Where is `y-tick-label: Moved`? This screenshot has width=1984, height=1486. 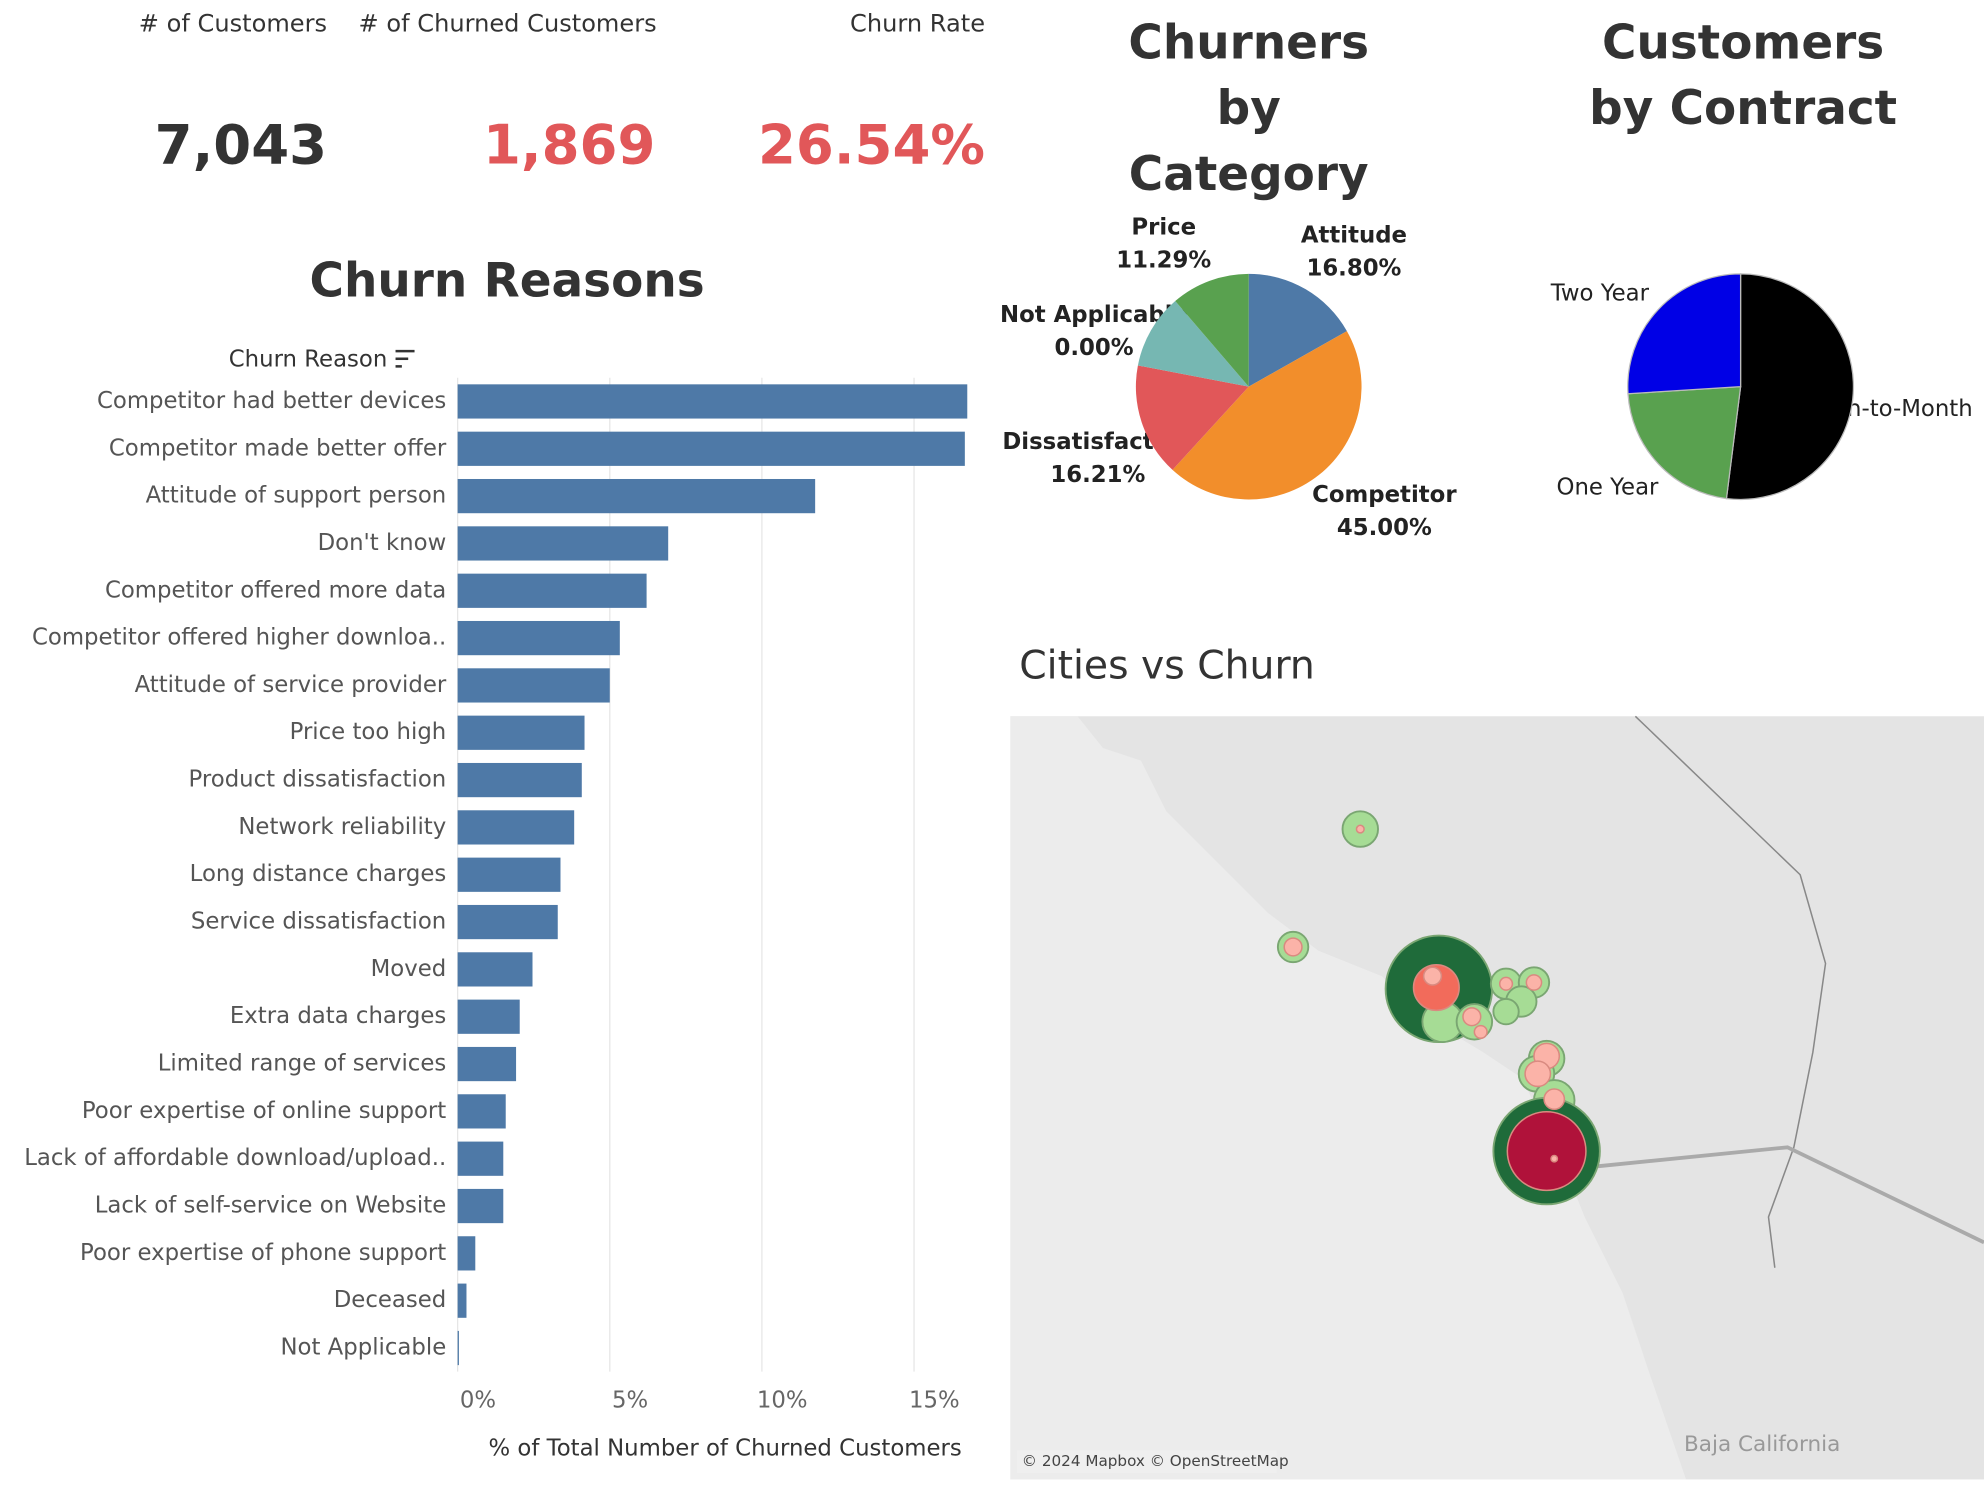 y-tick-label: Moved is located at coordinates (409, 969).